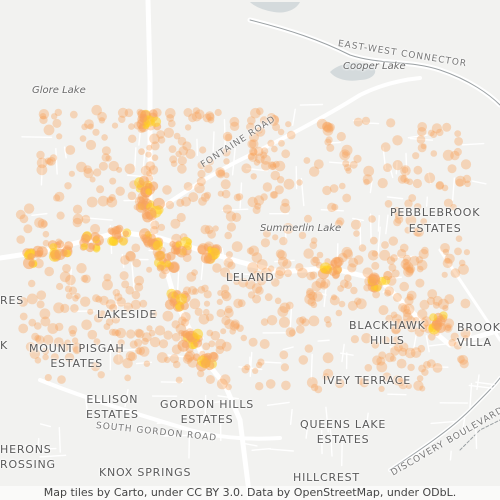 This screenshot has width=500, height=500. Describe the element at coordinates (207, 419) in the screenshot. I see `gordon-hills-estates-line-2: ESTATES` at that location.